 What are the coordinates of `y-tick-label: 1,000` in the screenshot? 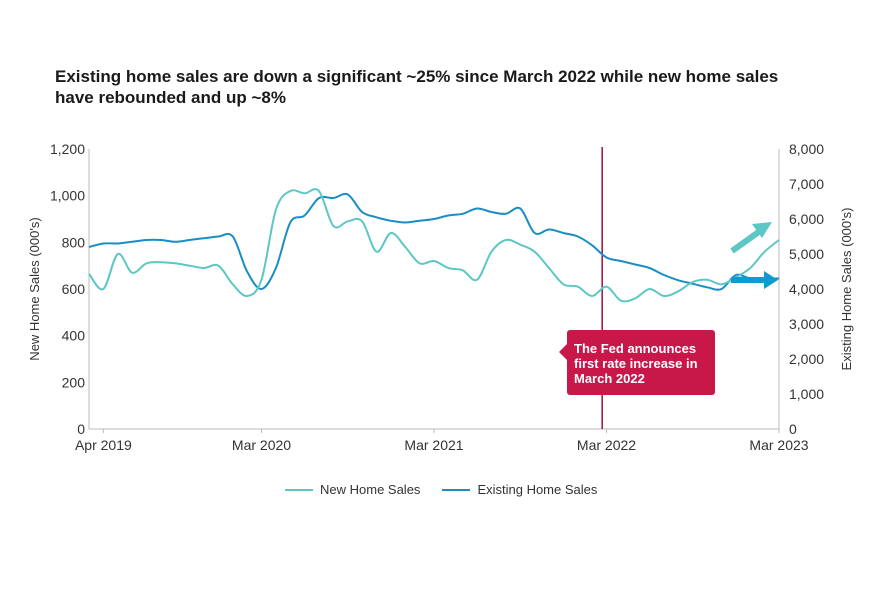 It's located at (67, 196).